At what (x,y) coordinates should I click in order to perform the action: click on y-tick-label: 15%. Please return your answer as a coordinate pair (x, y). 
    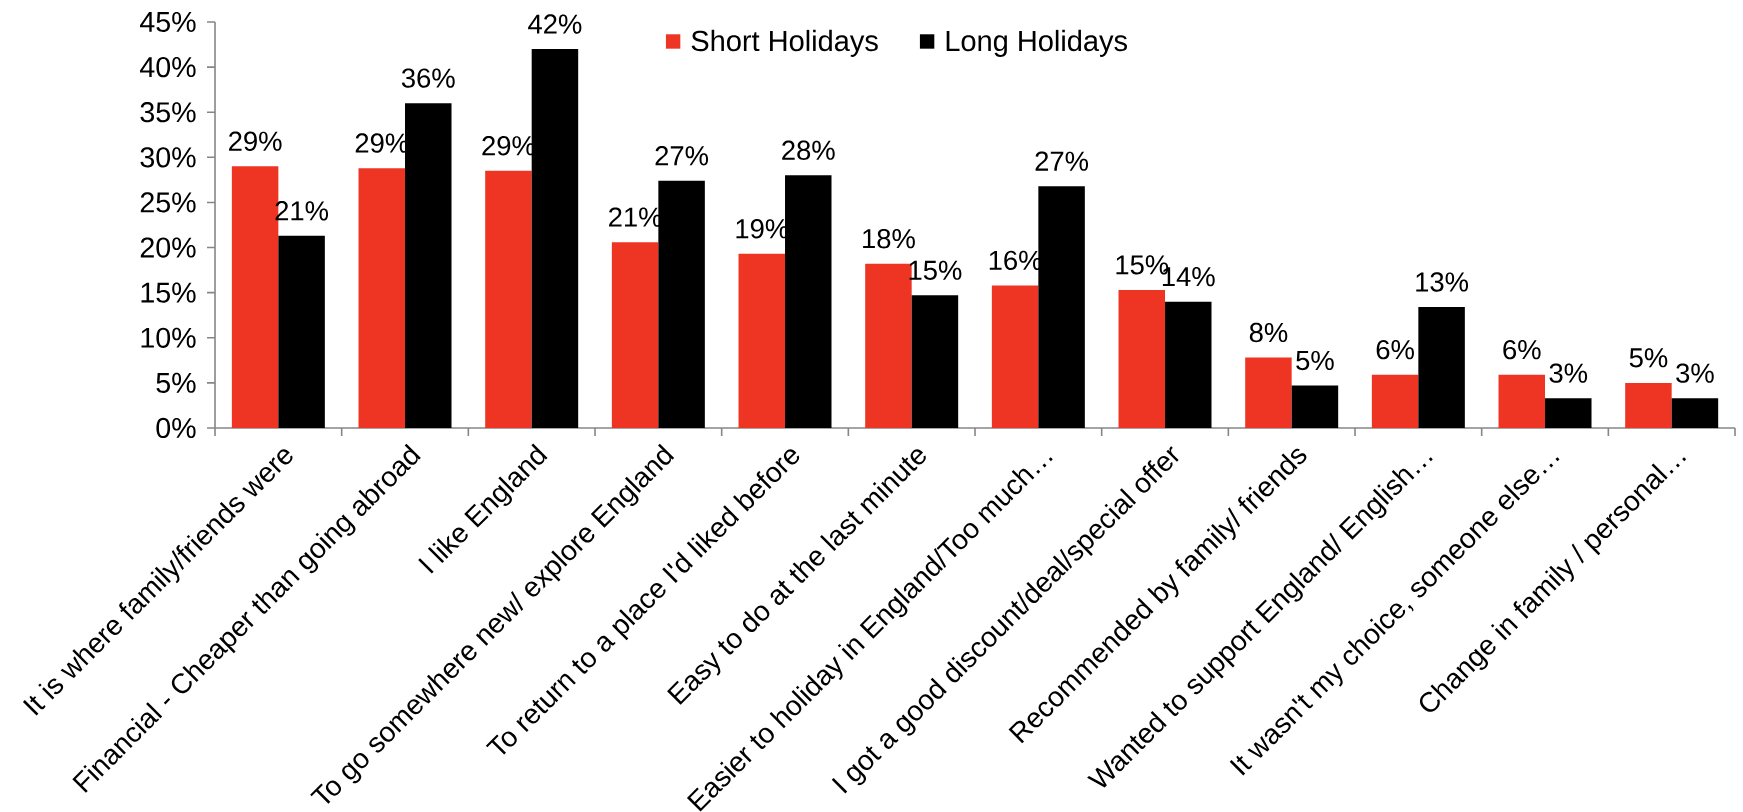
    Looking at the image, I should click on (168, 292).